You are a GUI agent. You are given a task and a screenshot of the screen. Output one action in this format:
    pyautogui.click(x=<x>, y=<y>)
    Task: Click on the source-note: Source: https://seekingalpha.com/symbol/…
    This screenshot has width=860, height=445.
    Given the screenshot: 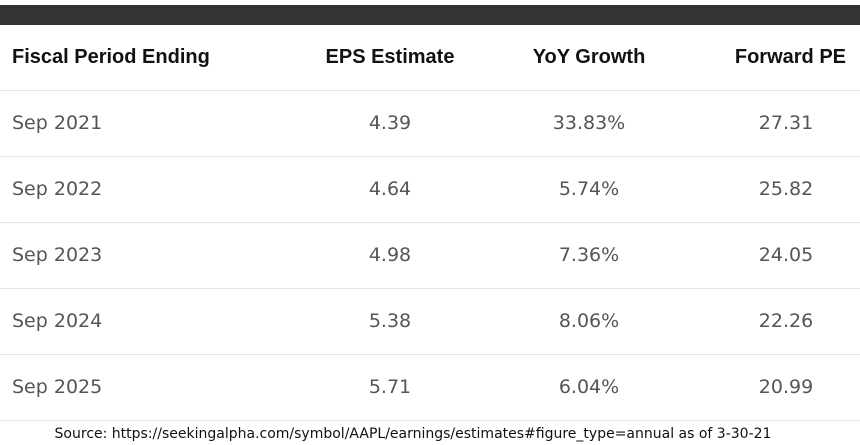 What is the action you would take?
    pyautogui.click(x=413, y=434)
    